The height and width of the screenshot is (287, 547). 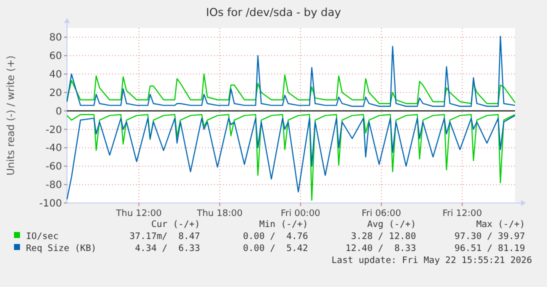 I want to click on text: Max (-/+), so click(x=500, y=225).